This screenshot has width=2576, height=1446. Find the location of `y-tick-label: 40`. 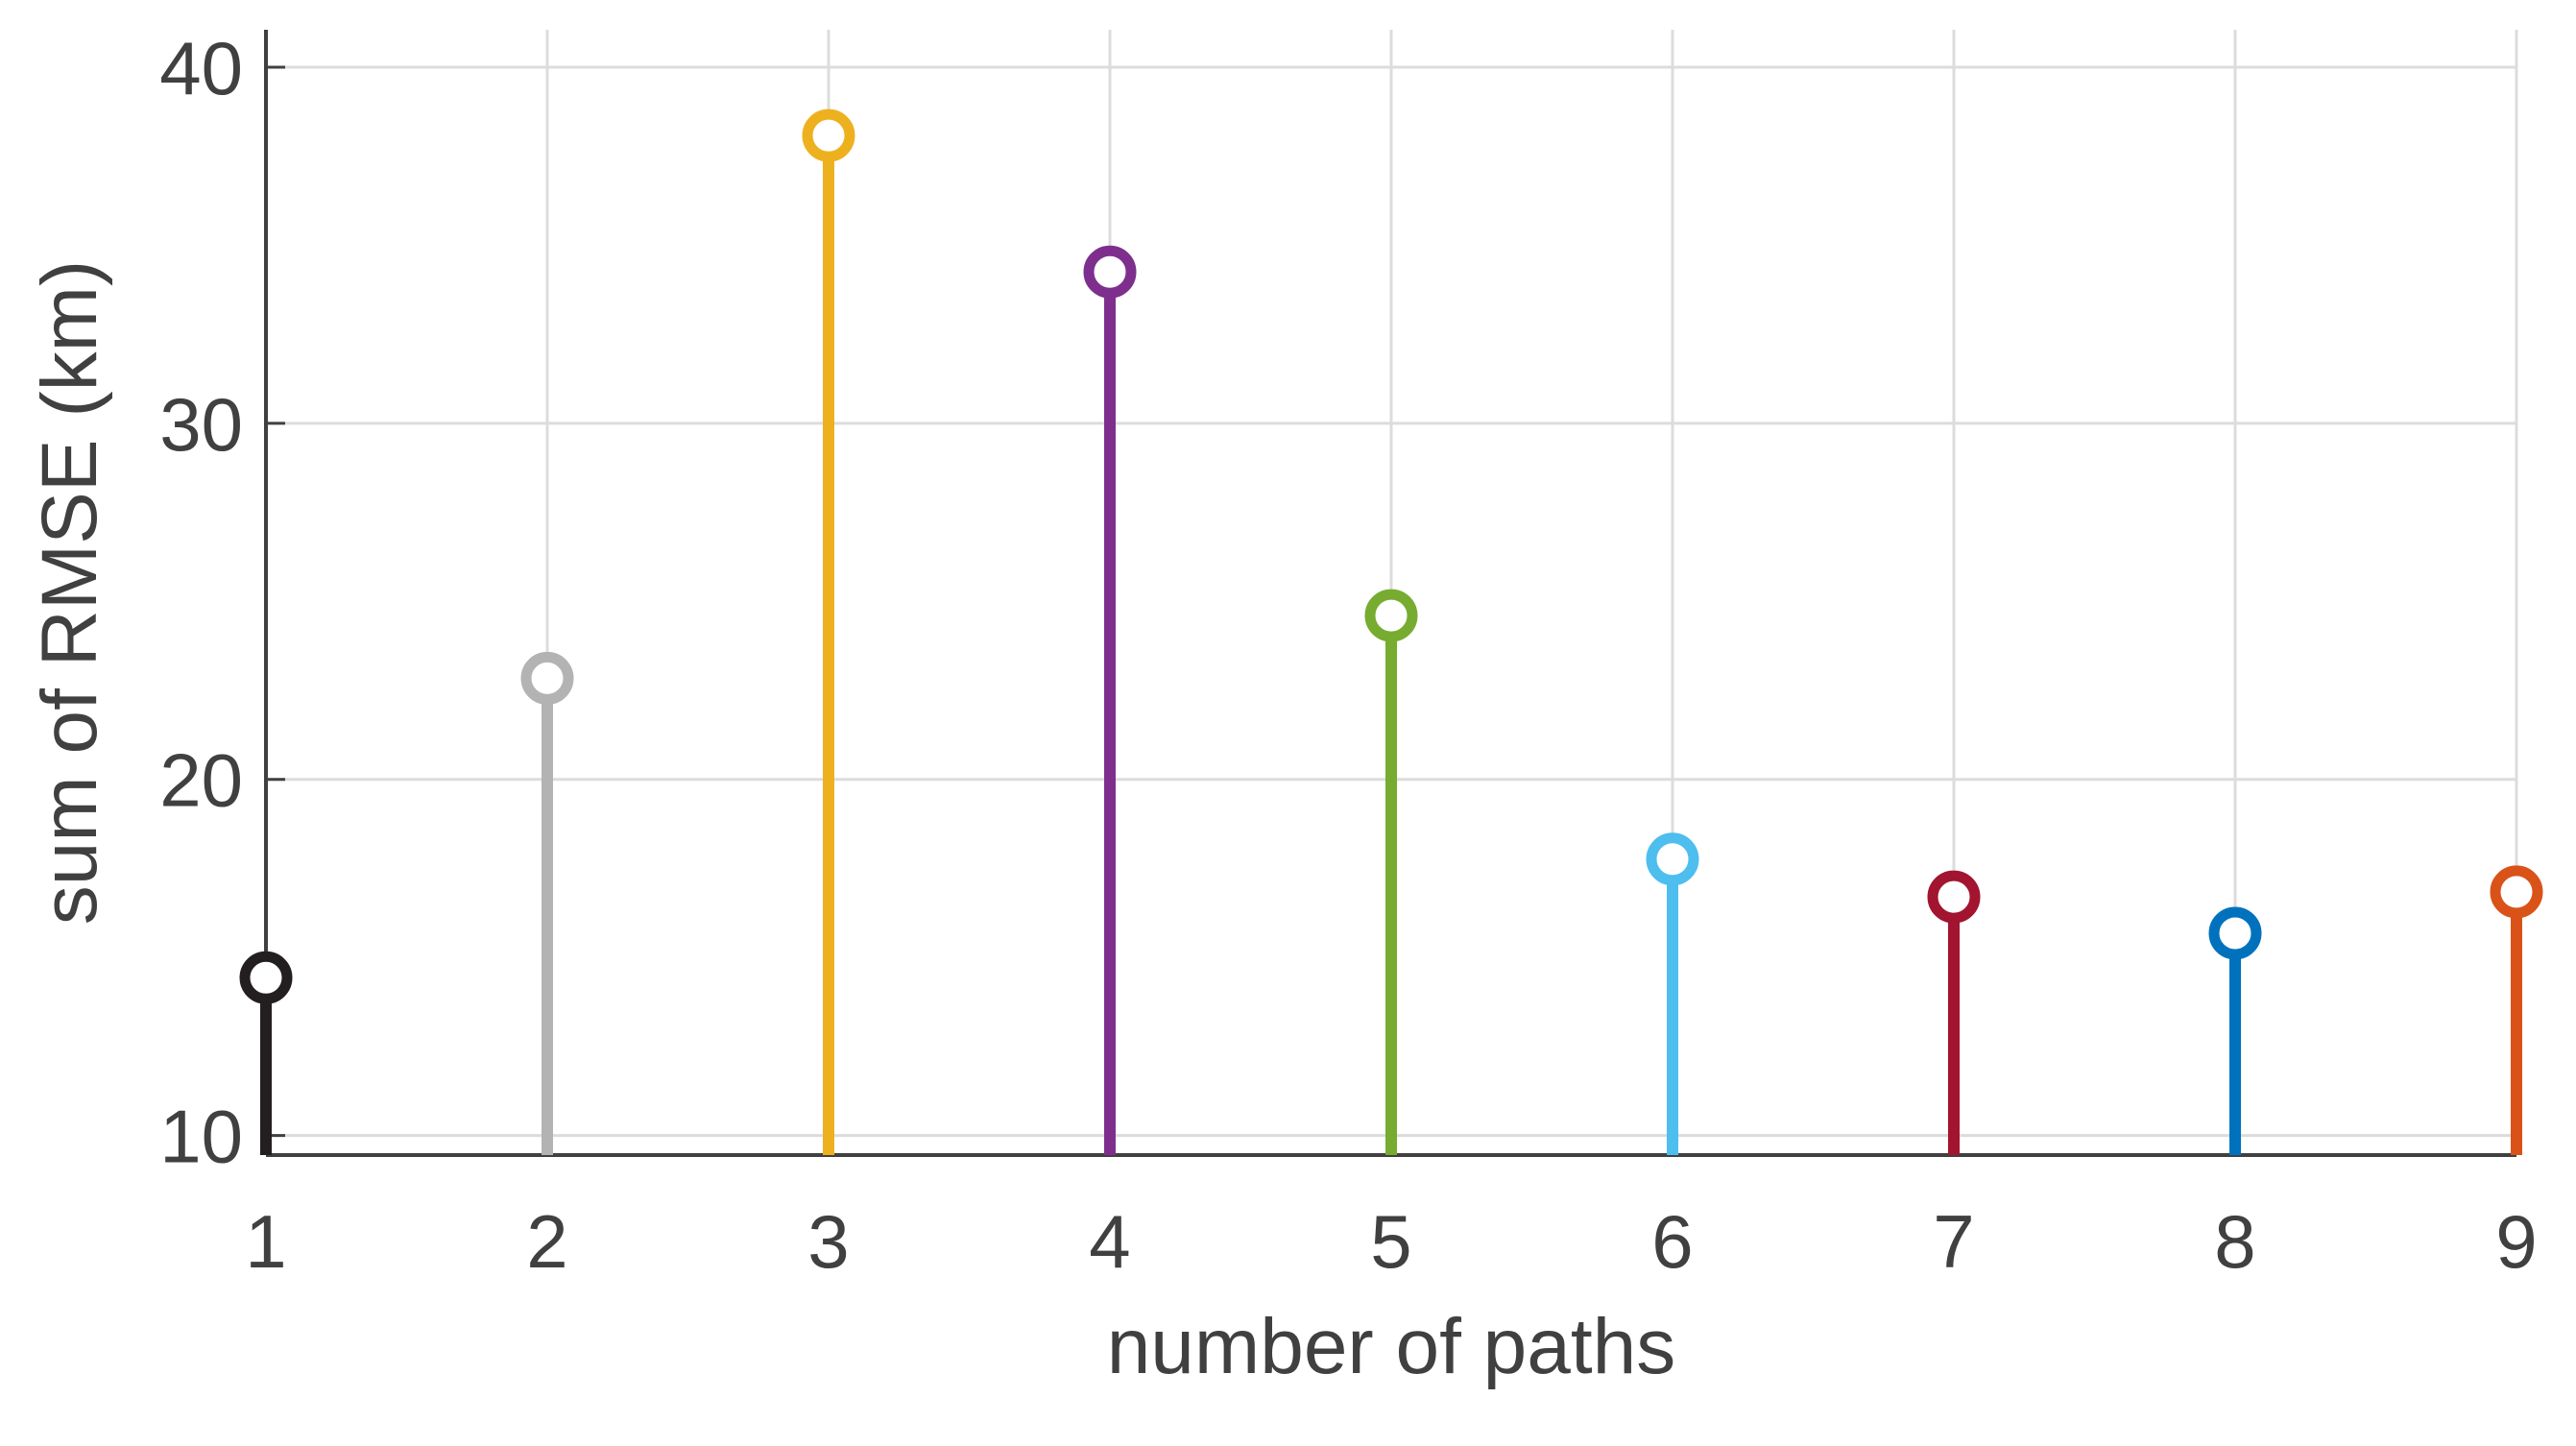

y-tick-label: 40 is located at coordinates (201, 68).